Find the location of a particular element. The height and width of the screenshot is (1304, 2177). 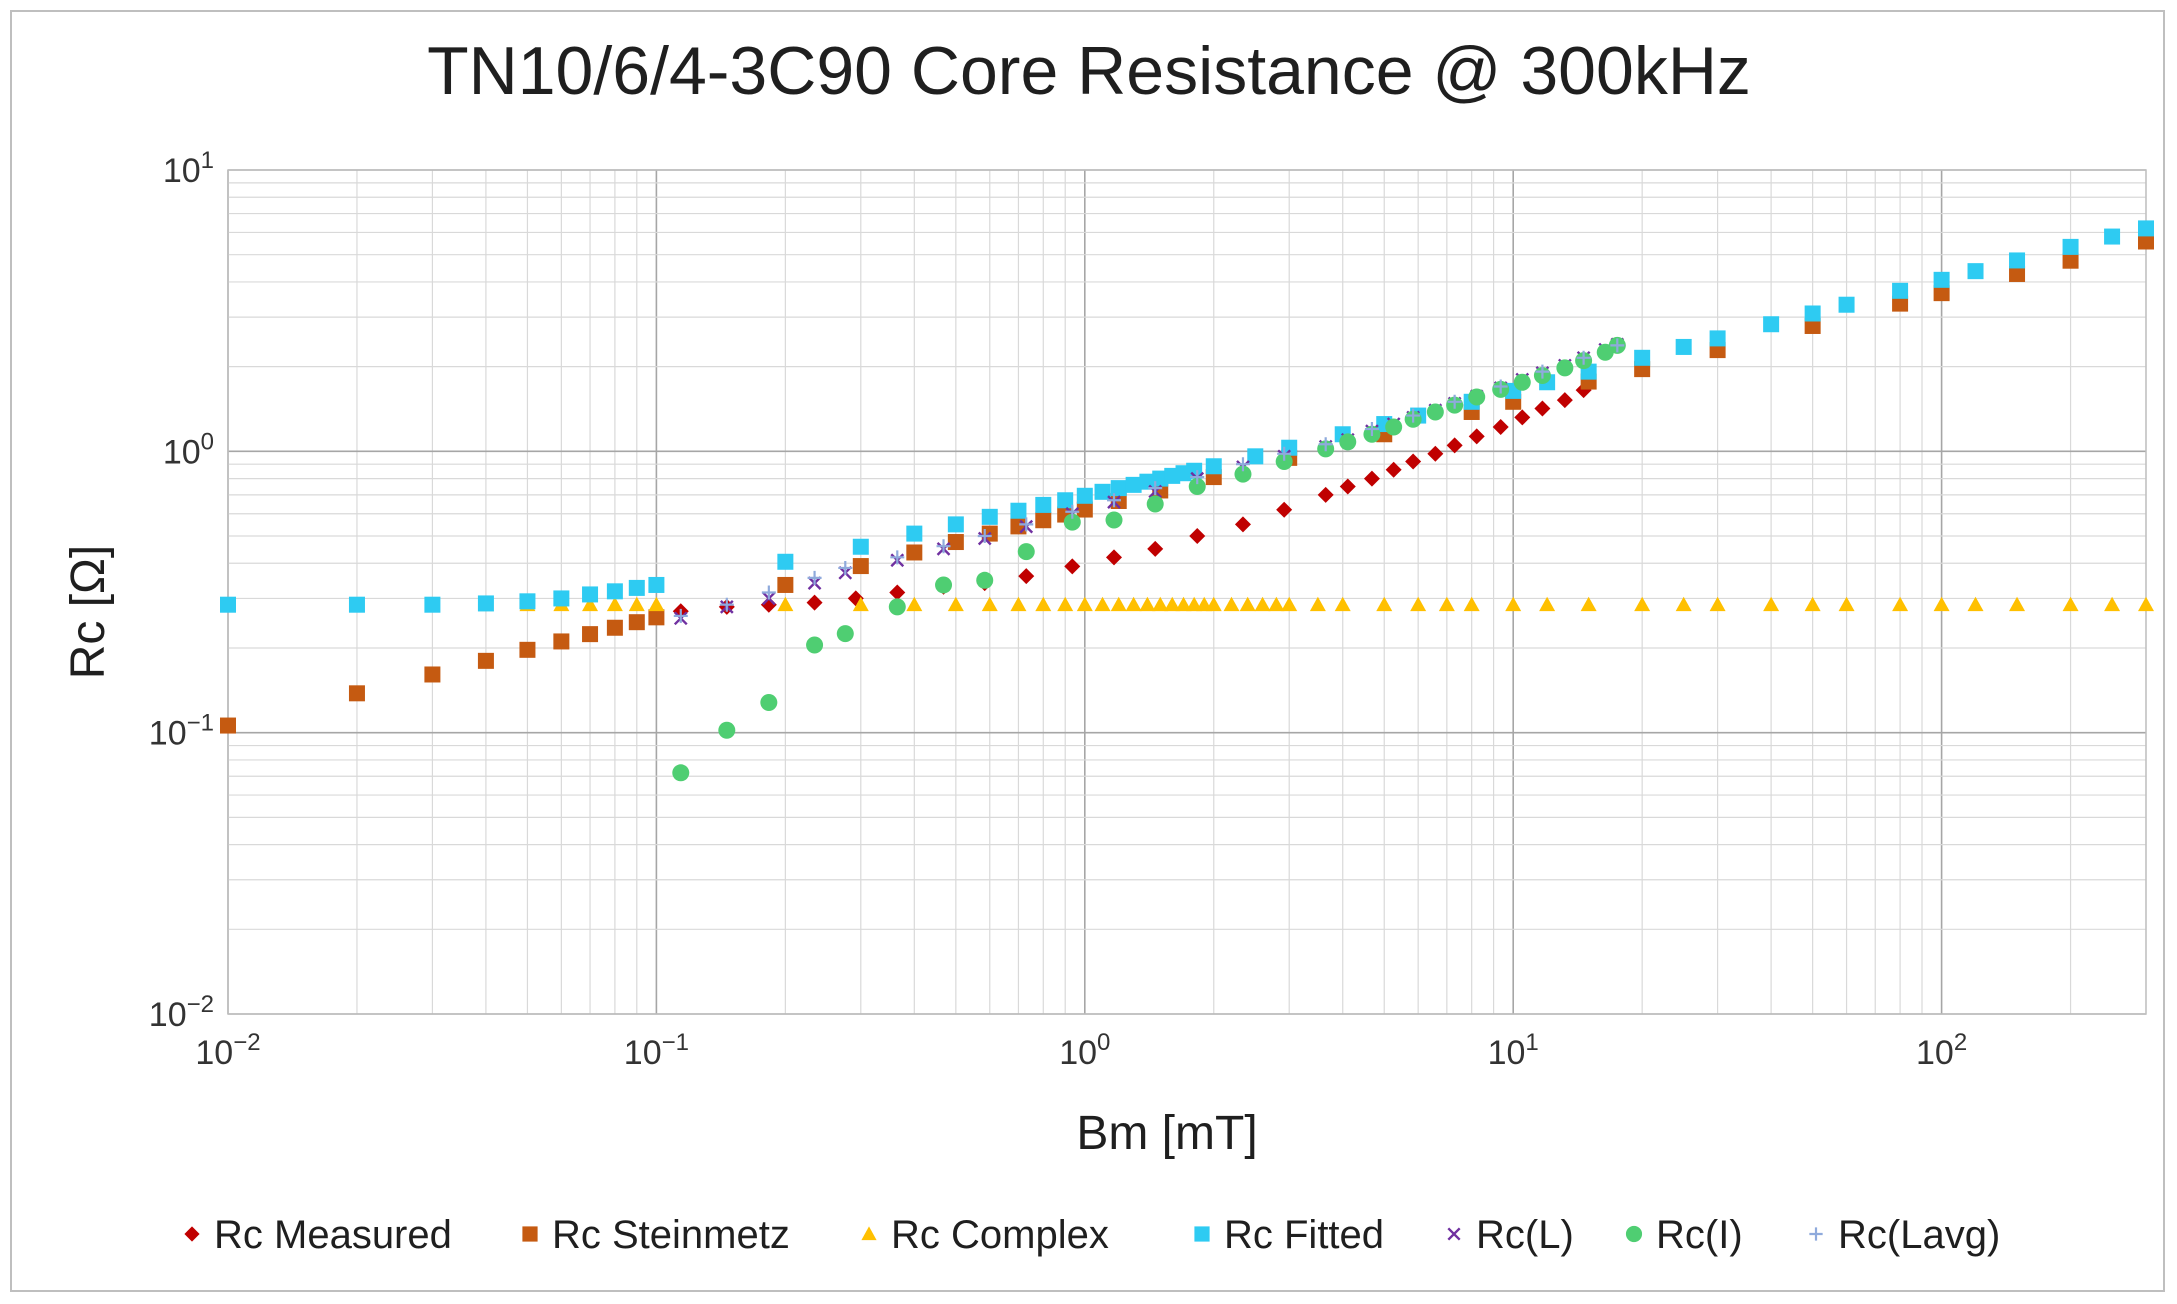

legend-marker-rc-fitted is located at coordinates (1202, 1234).